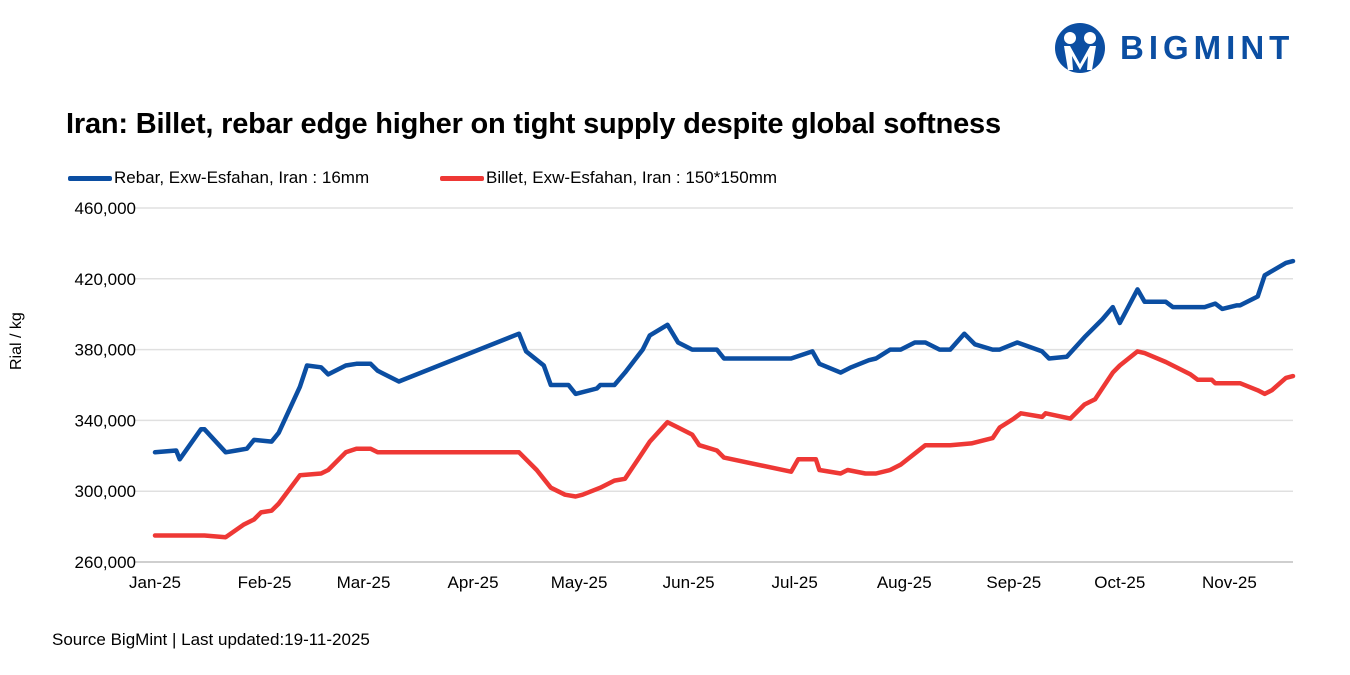 The width and height of the screenshot is (1350, 675). I want to click on bigmint-logo: BIGMINT, so click(1174, 48).